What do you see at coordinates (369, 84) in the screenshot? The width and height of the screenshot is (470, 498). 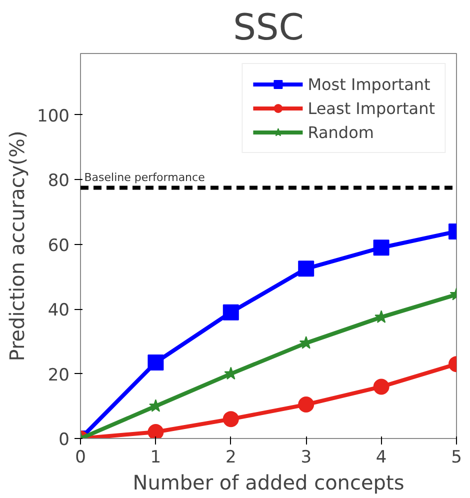 I see `legend-label: Most Important` at bounding box center [369, 84].